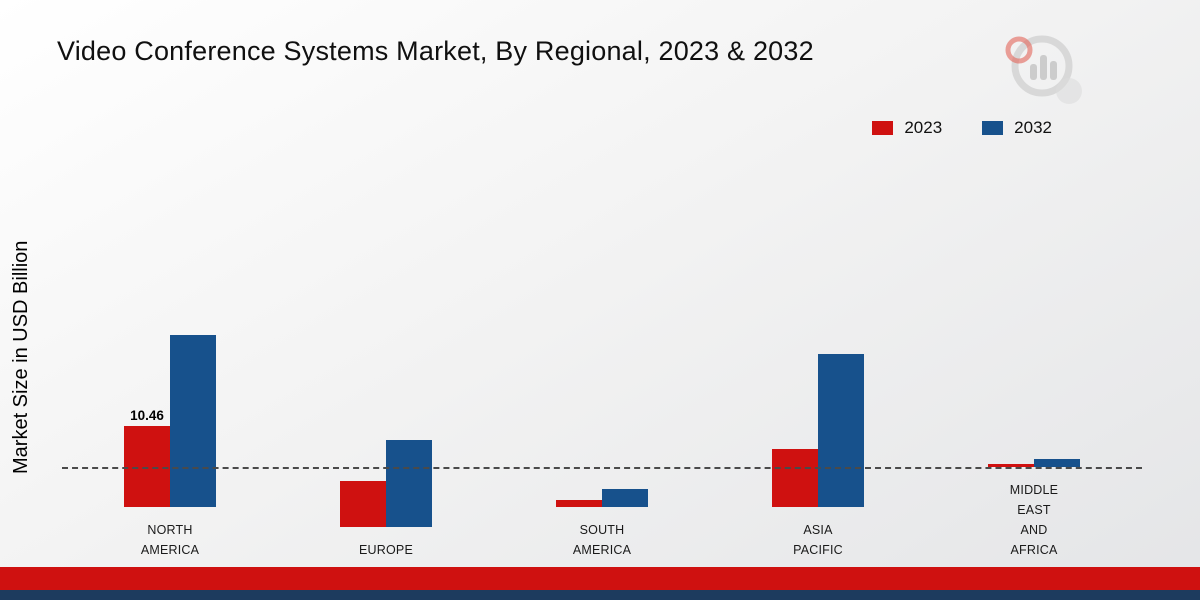 This screenshot has height=600, width=1200. I want to click on category-label: EUROPE, so click(386, 550).